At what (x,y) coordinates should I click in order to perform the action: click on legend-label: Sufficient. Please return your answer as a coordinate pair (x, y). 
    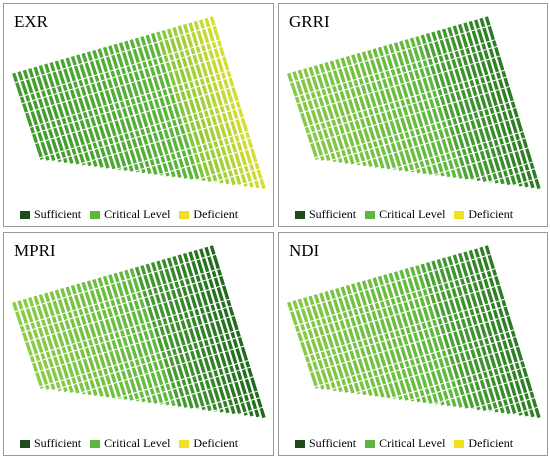
    Looking at the image, I should click on (333, 214).